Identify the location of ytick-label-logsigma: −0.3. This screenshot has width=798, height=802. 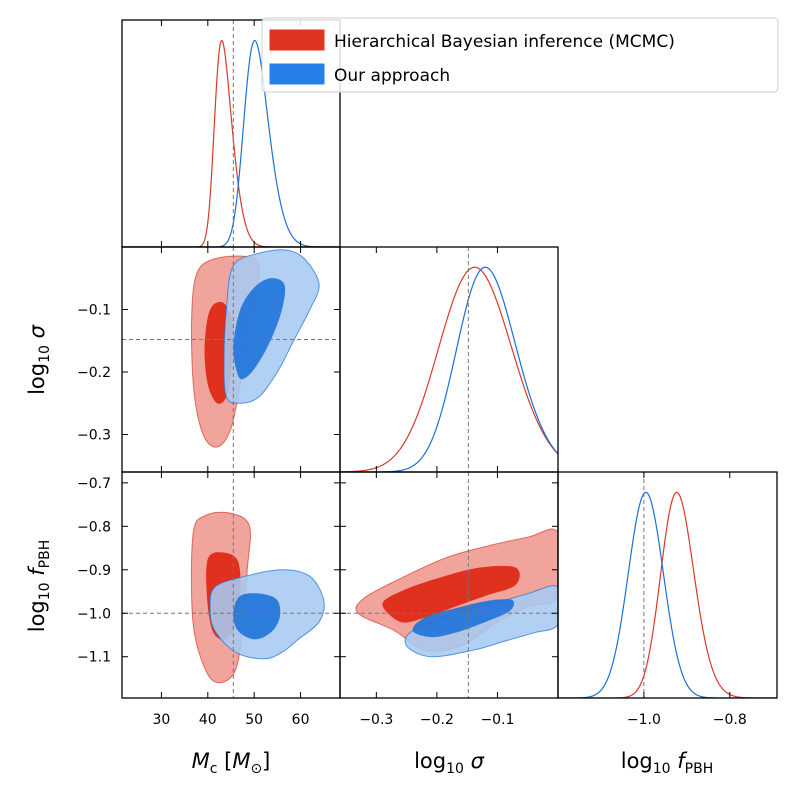
(94, 436).